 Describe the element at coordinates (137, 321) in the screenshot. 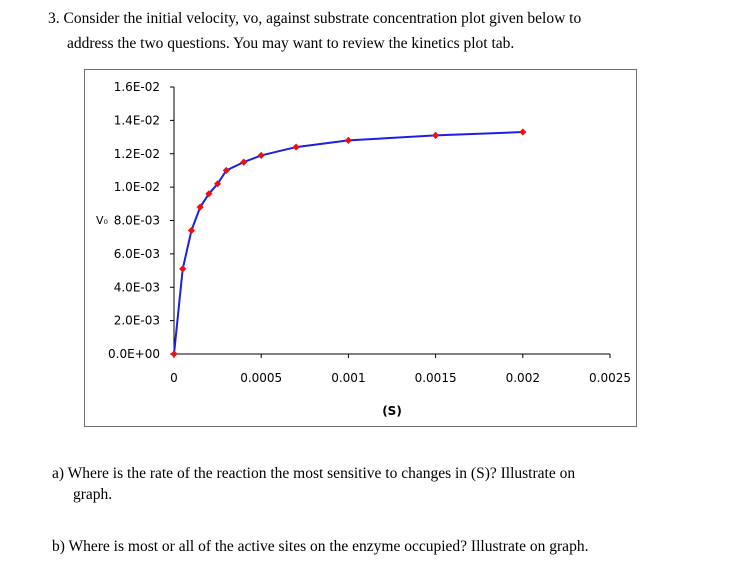

I see `y-tick-label: 2.0E-03` at that location.